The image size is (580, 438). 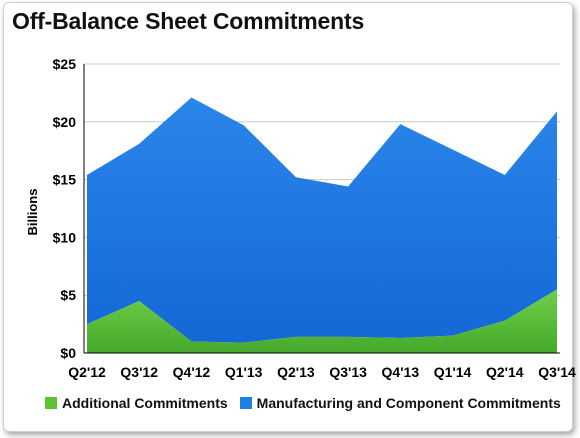 What do you see at coordinates (65, 64) in the screenshot?
I see `y-tick-label: $25` at bounding box center [65, 64].